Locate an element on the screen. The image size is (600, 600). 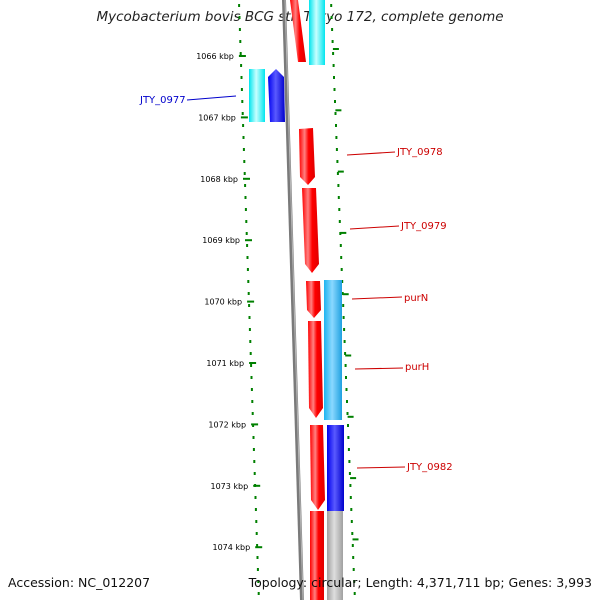
ruler-tick-label: 1070 kbp is located at coordinates (223, 302).